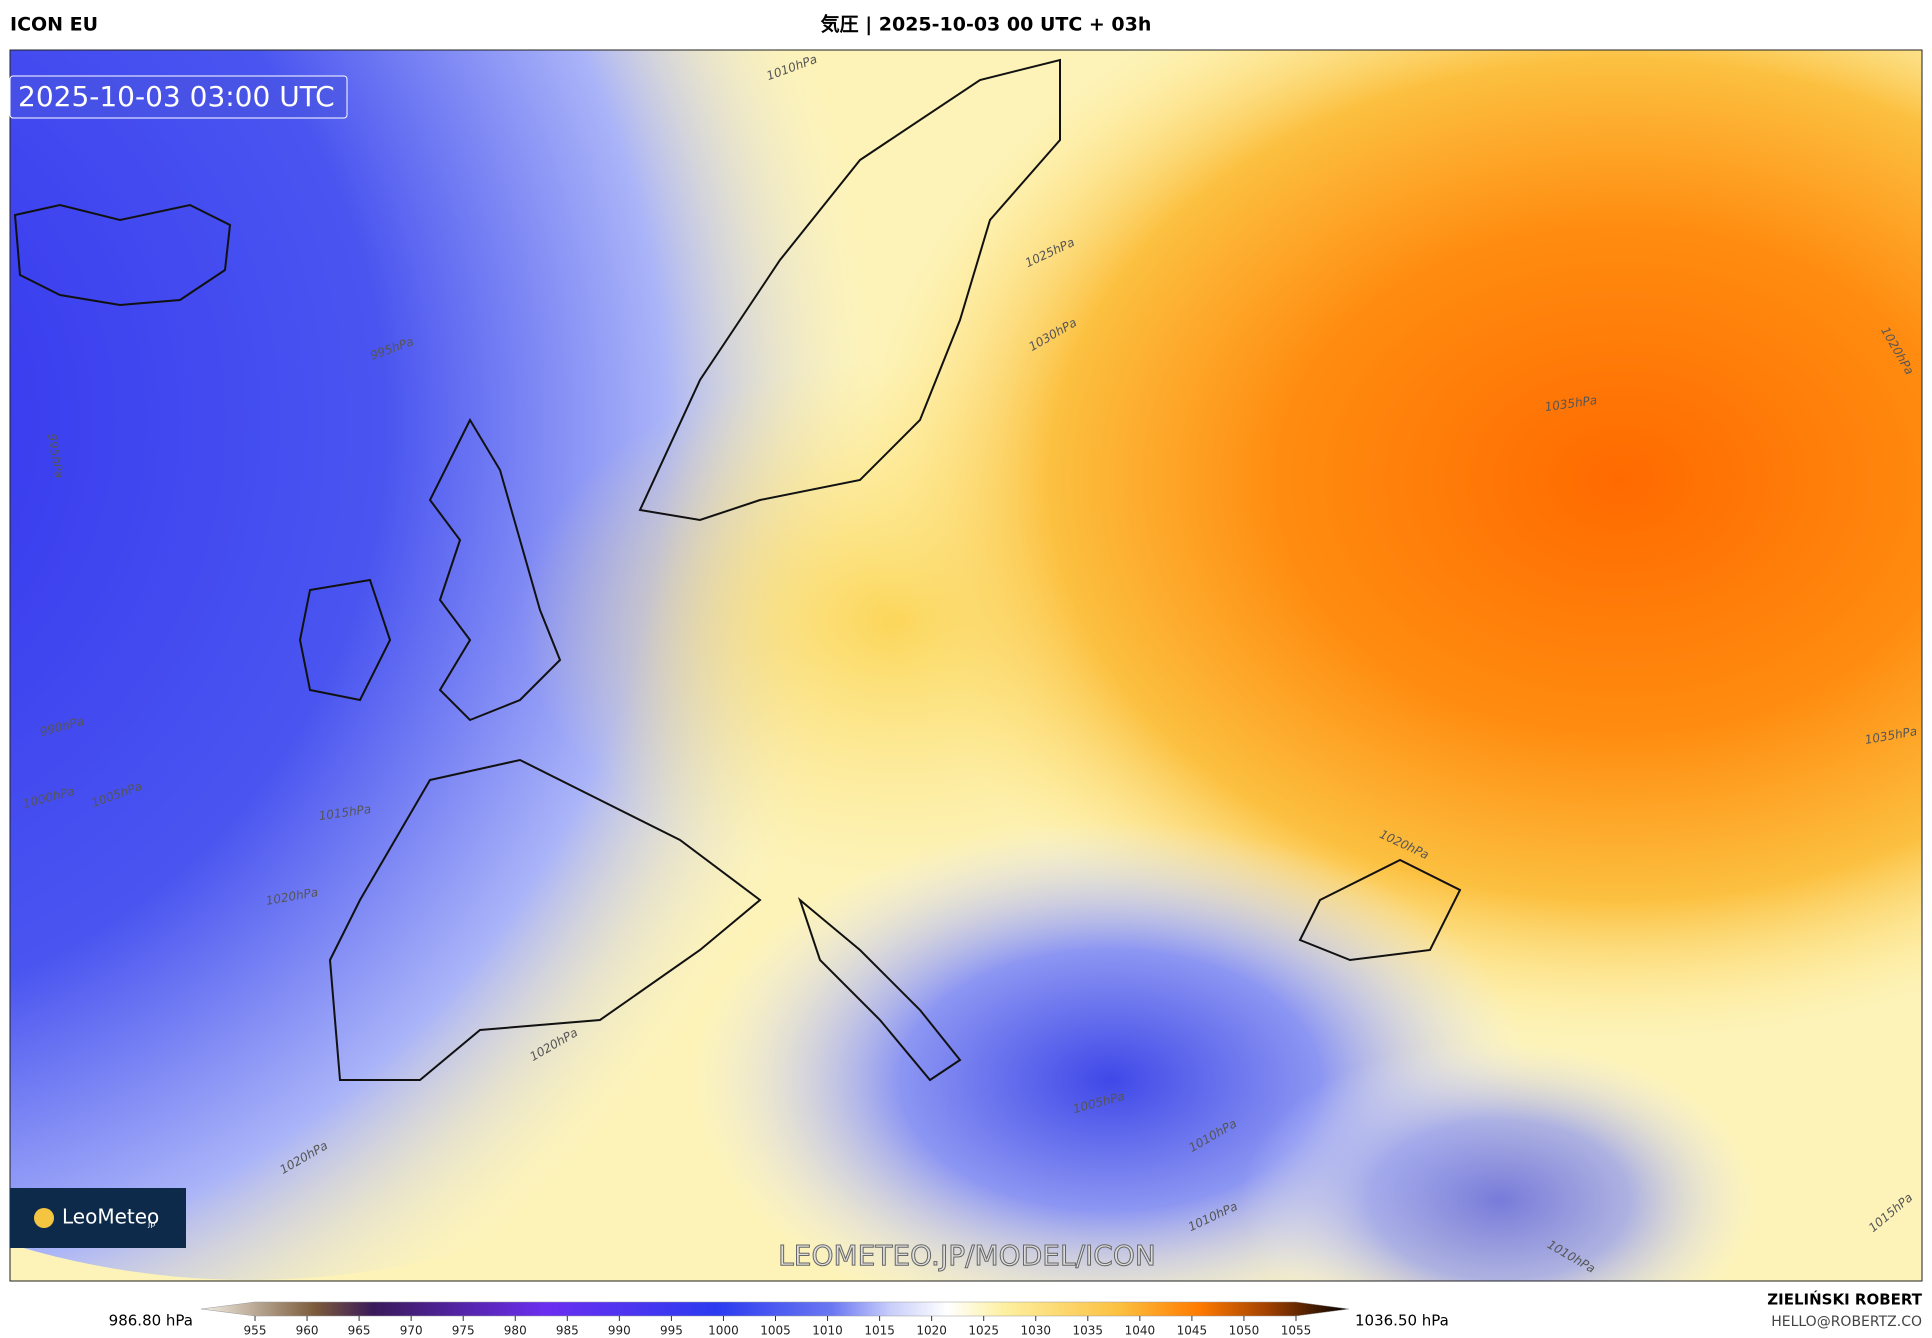 The height and width of the screenshot is (1338, 1932). What do you see at coordinates (1192, 1331) in the screenshot?
I see `colorbar-tick-label: 1045` at bounding box center [1192, 1331].